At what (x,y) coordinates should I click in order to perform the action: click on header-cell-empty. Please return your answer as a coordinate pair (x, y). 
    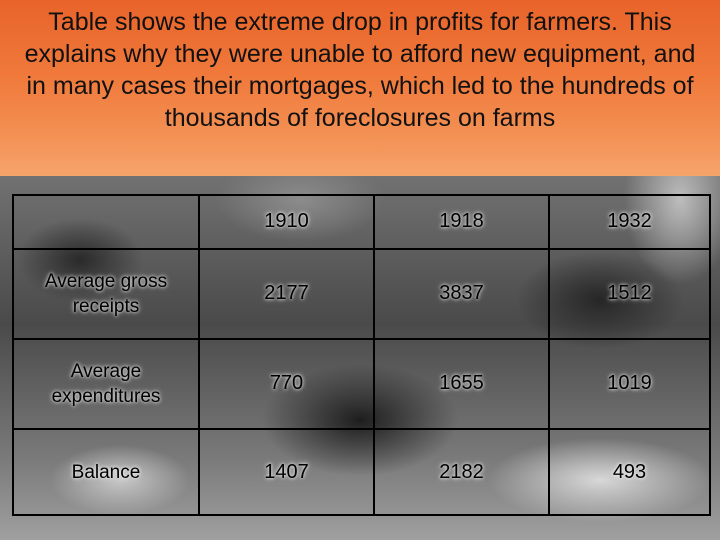
    Looking at the image, I should click on (106, 222).